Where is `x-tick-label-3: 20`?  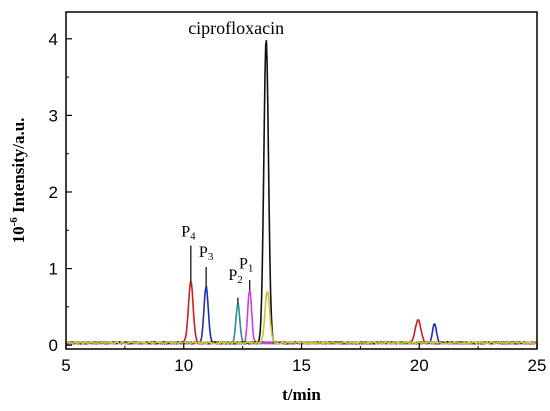 x-tick-label-3: 20 is located at coordinates (419, 365).